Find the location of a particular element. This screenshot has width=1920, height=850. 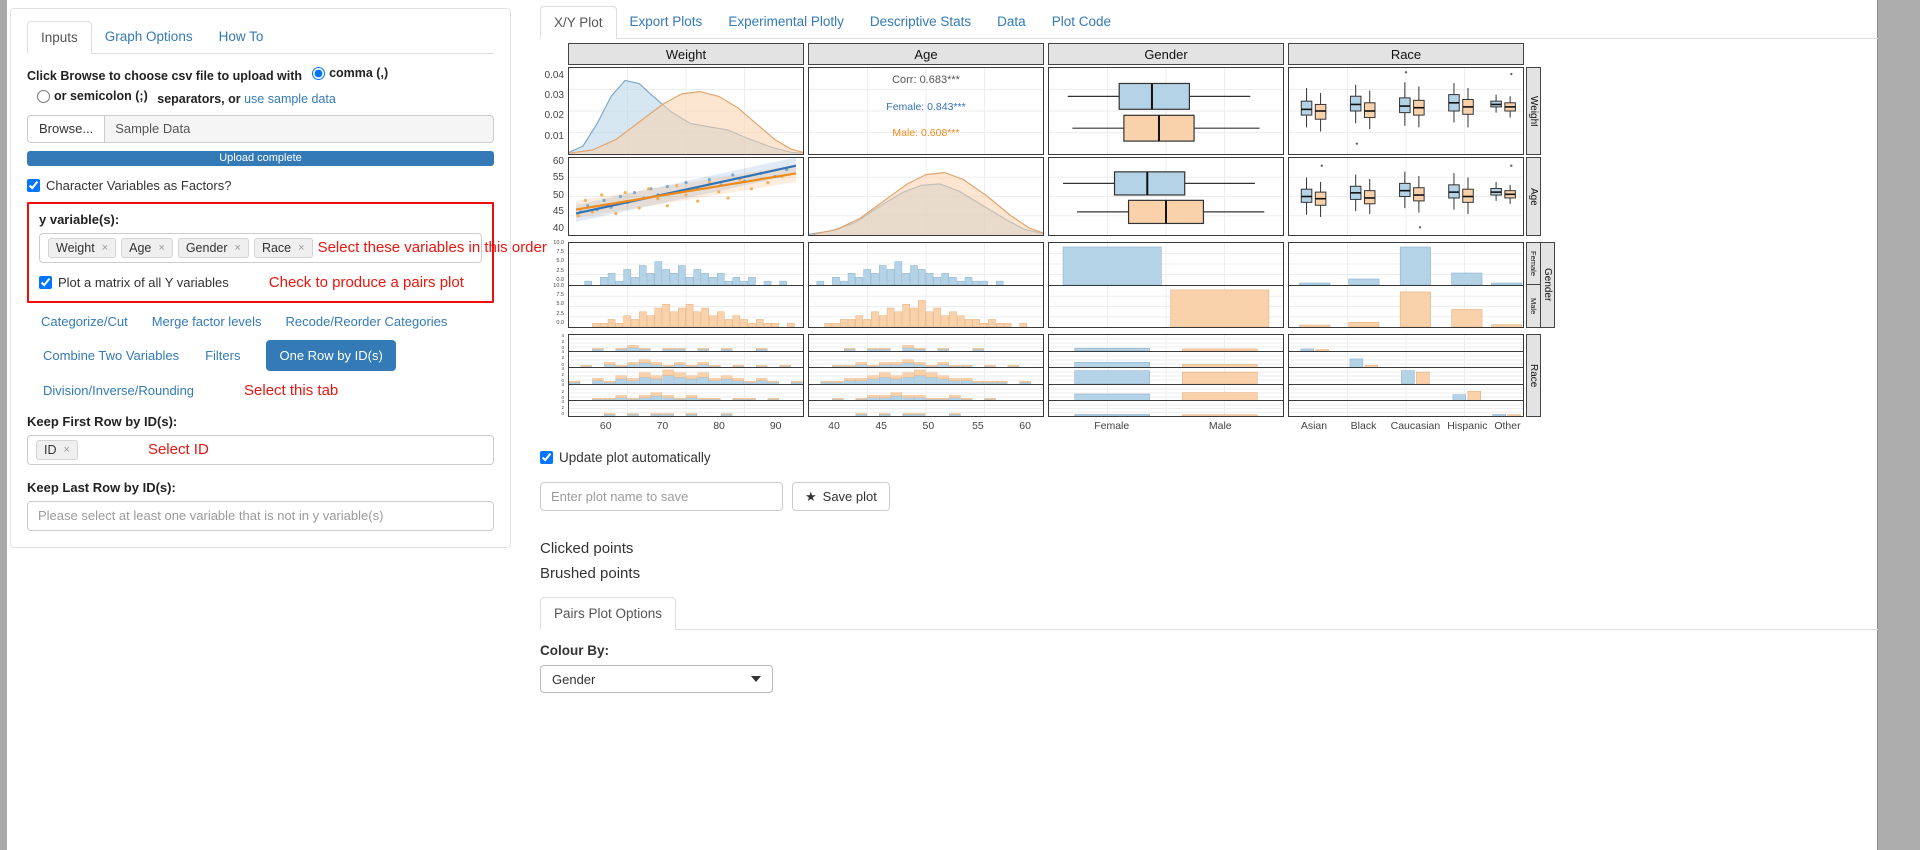

corr-male: Male: 0.608*** is located at coordinates (926, 133).